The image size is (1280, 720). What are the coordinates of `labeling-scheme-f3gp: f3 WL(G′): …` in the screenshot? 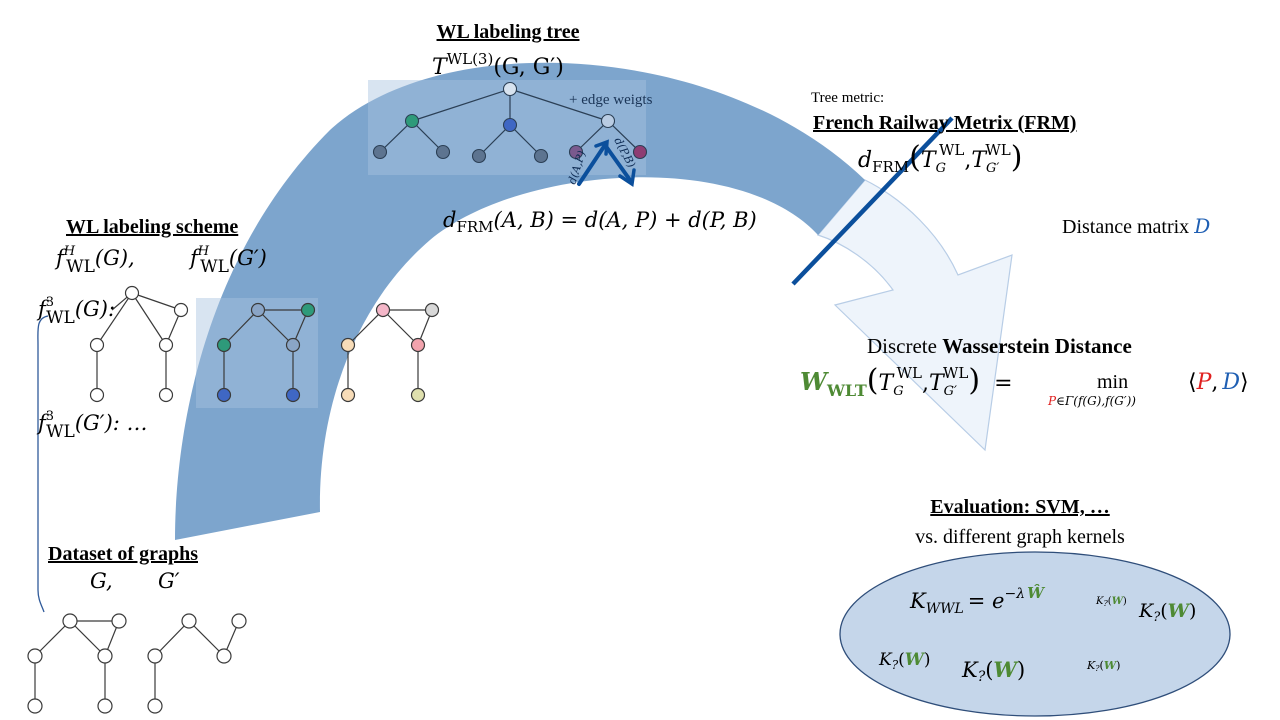 It's located at (92, 425).